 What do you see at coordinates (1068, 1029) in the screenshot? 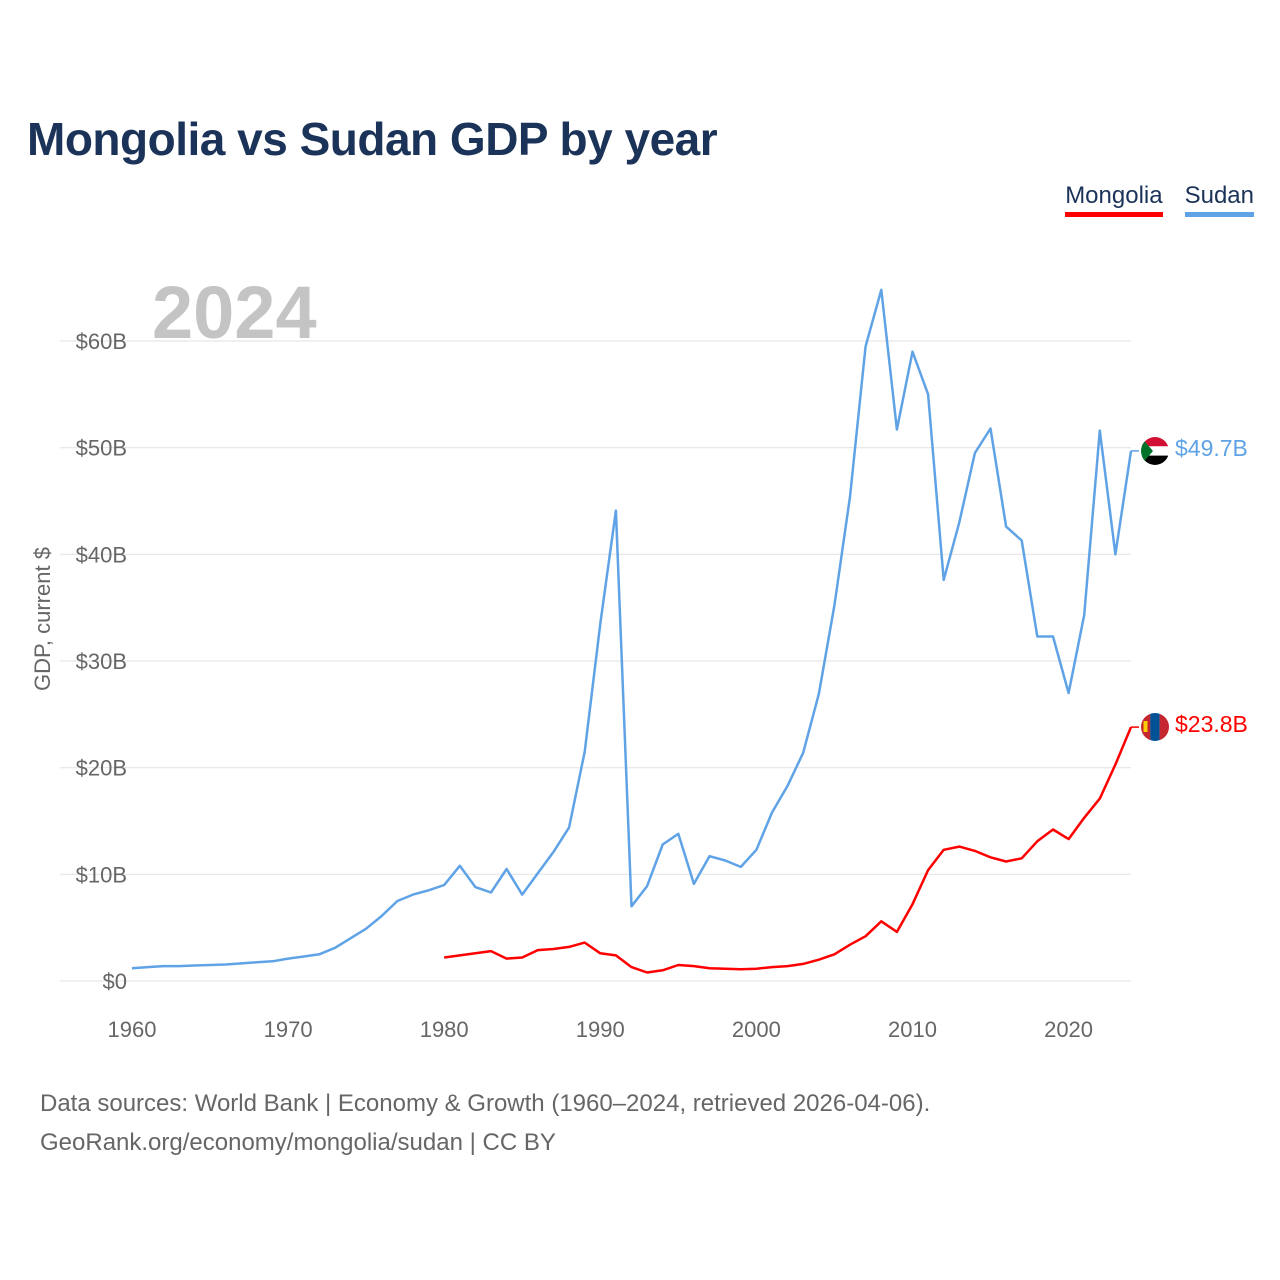
I see `x-tick-label: 2020` at bounding box center [1068, 1029].